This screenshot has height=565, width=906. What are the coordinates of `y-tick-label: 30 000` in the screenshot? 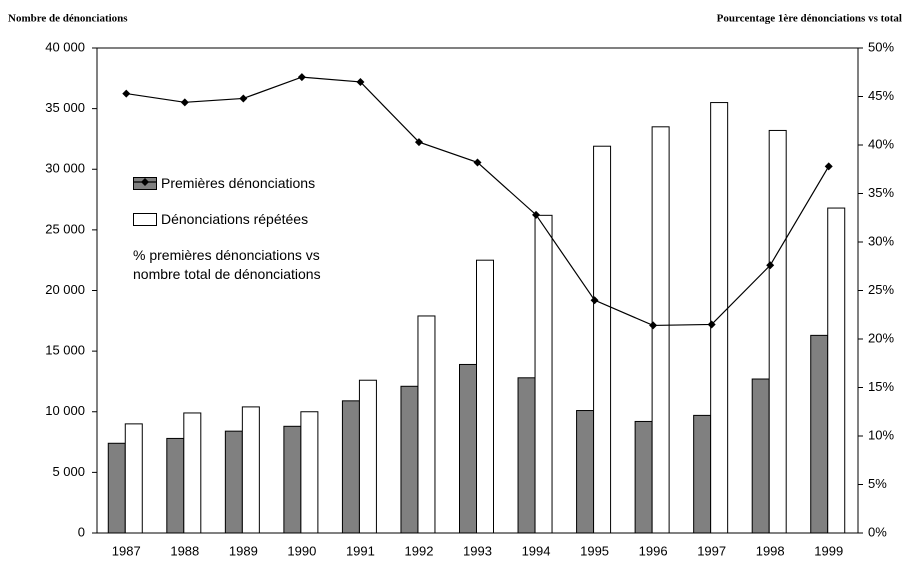 It's located at (65, 168).